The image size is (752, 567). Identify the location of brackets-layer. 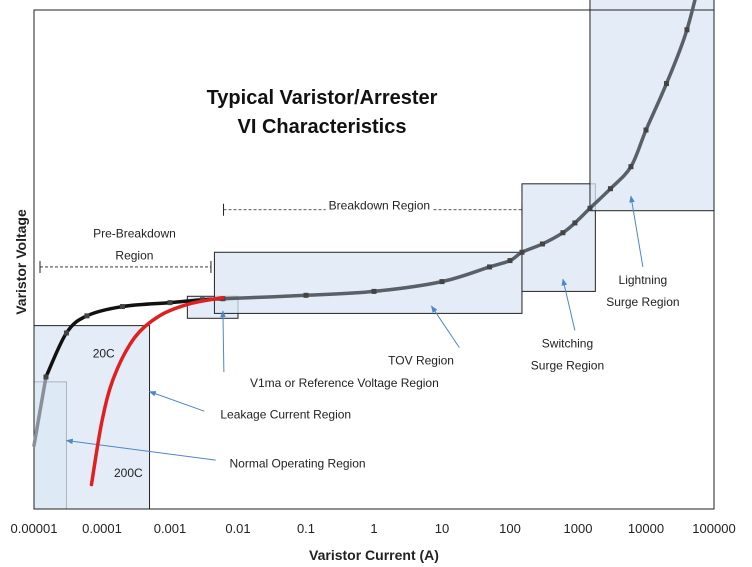
(281, 238).